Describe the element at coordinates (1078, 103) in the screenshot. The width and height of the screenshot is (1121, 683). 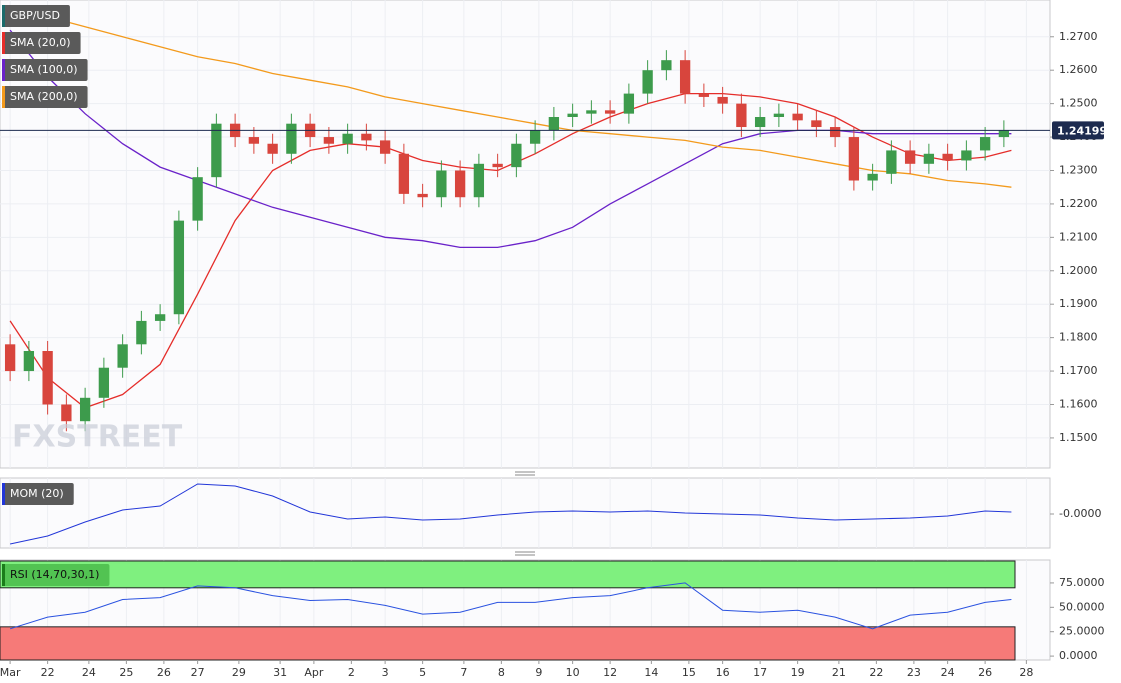
I see `y-tick-label: 1.2500` at that location.